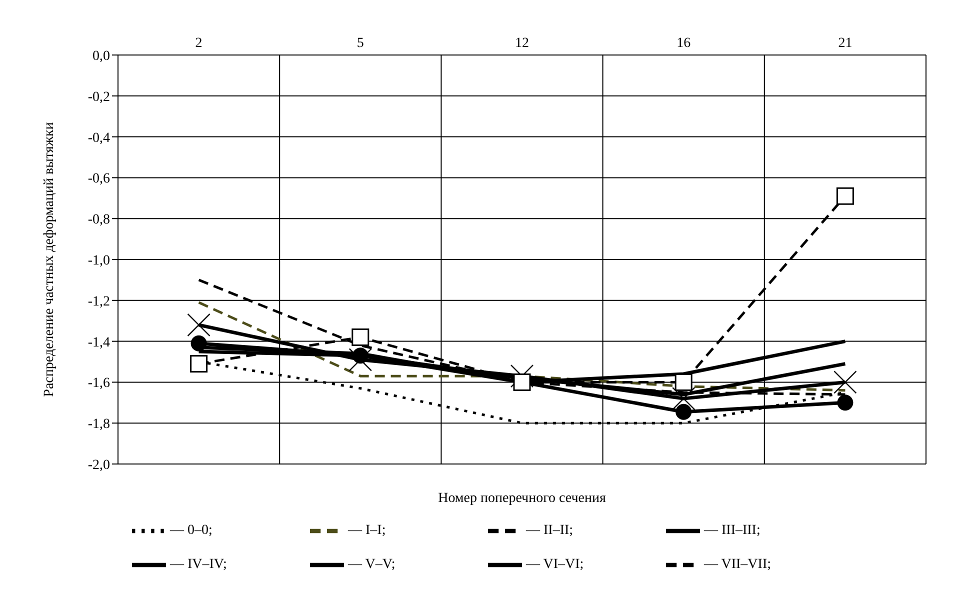 This screenshot has width=956, height=594. Describe the element at coordinates (367, 530) in the screenshot. I see `legend-label: — I–I;` at that location.